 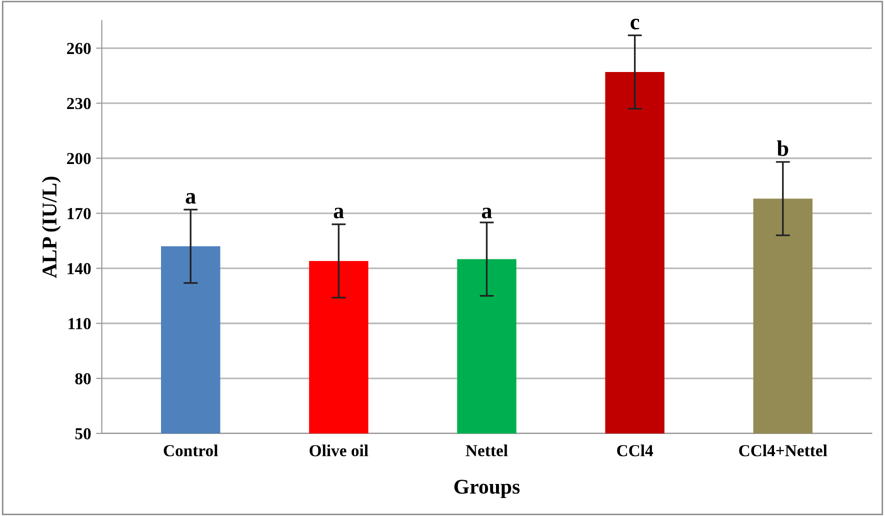 What do you see at coordinates (782, 148) in the screenshot?
I see `annotation: b` at bounding box center [782, 148].